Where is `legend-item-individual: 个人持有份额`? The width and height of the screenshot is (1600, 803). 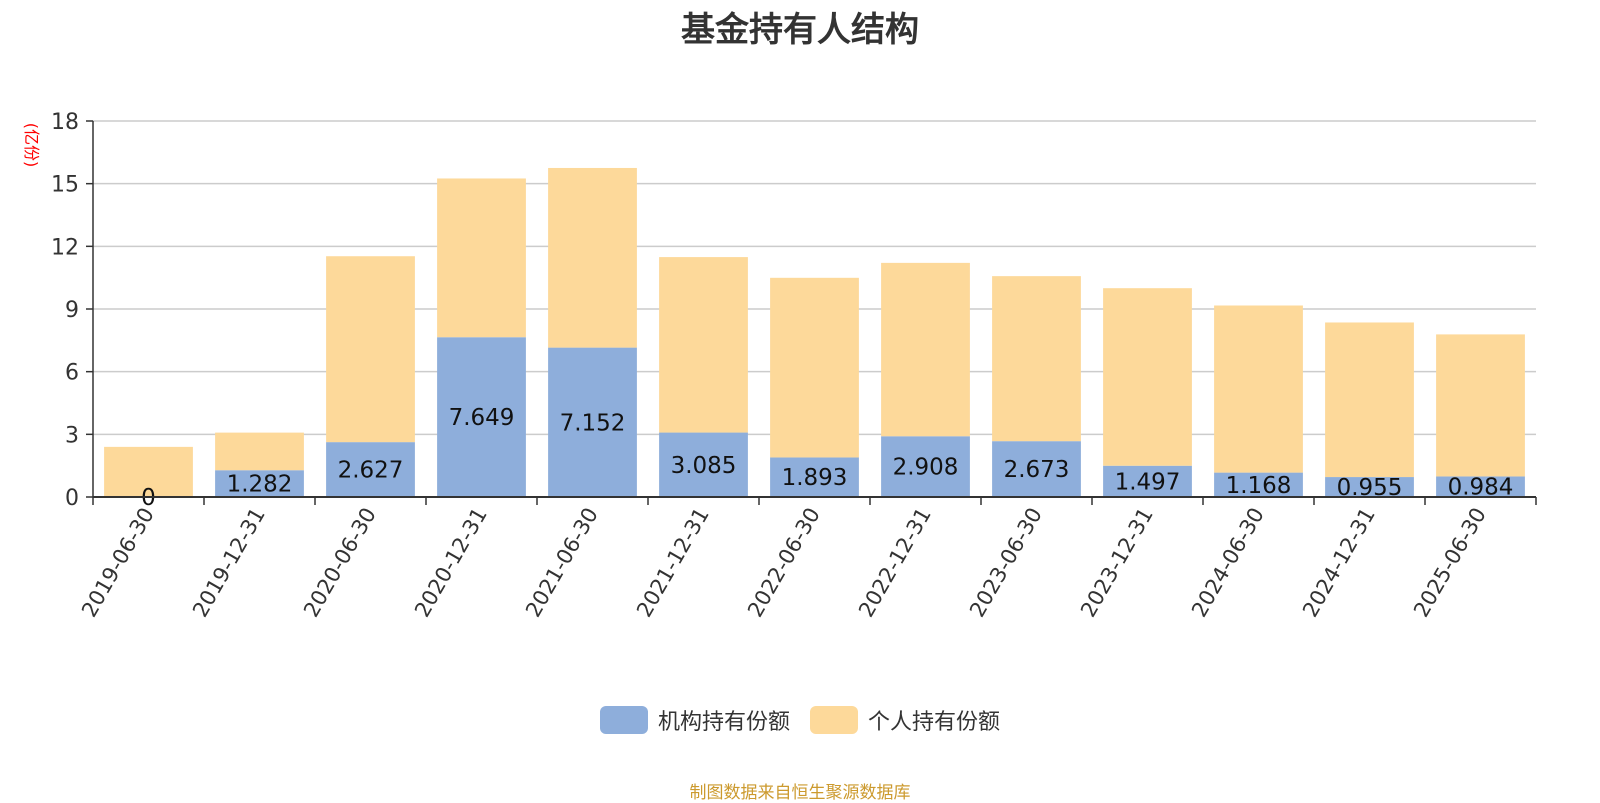 legend-item-individual: 个人持有份额 is located at coordinates (905, 720).